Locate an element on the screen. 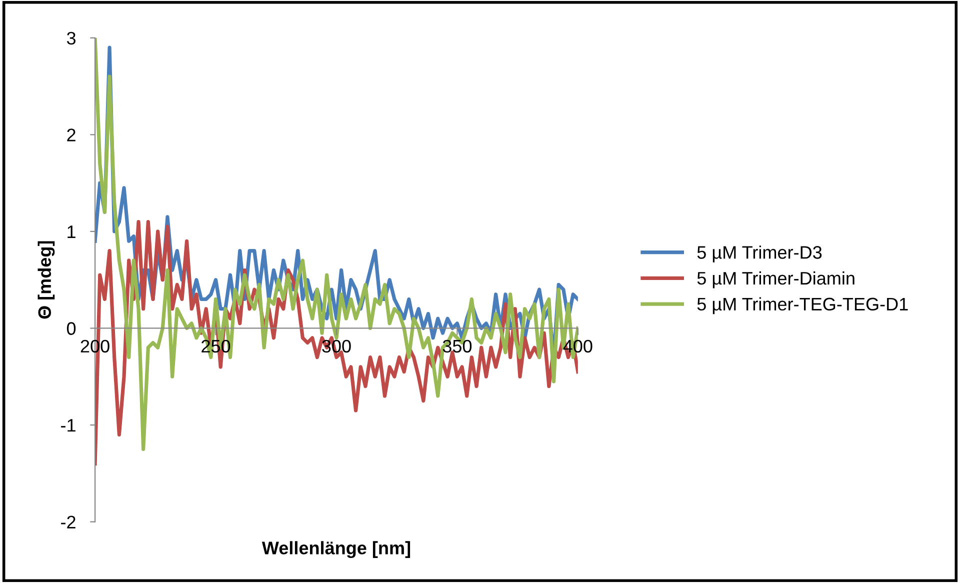  y-tick-label: 3 is located at coordinates (71, 38).